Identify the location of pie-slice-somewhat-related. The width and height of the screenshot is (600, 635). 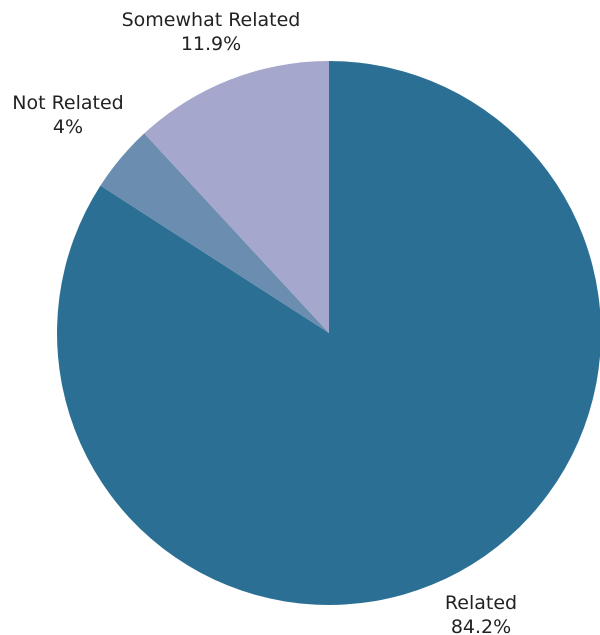
(236, 196).